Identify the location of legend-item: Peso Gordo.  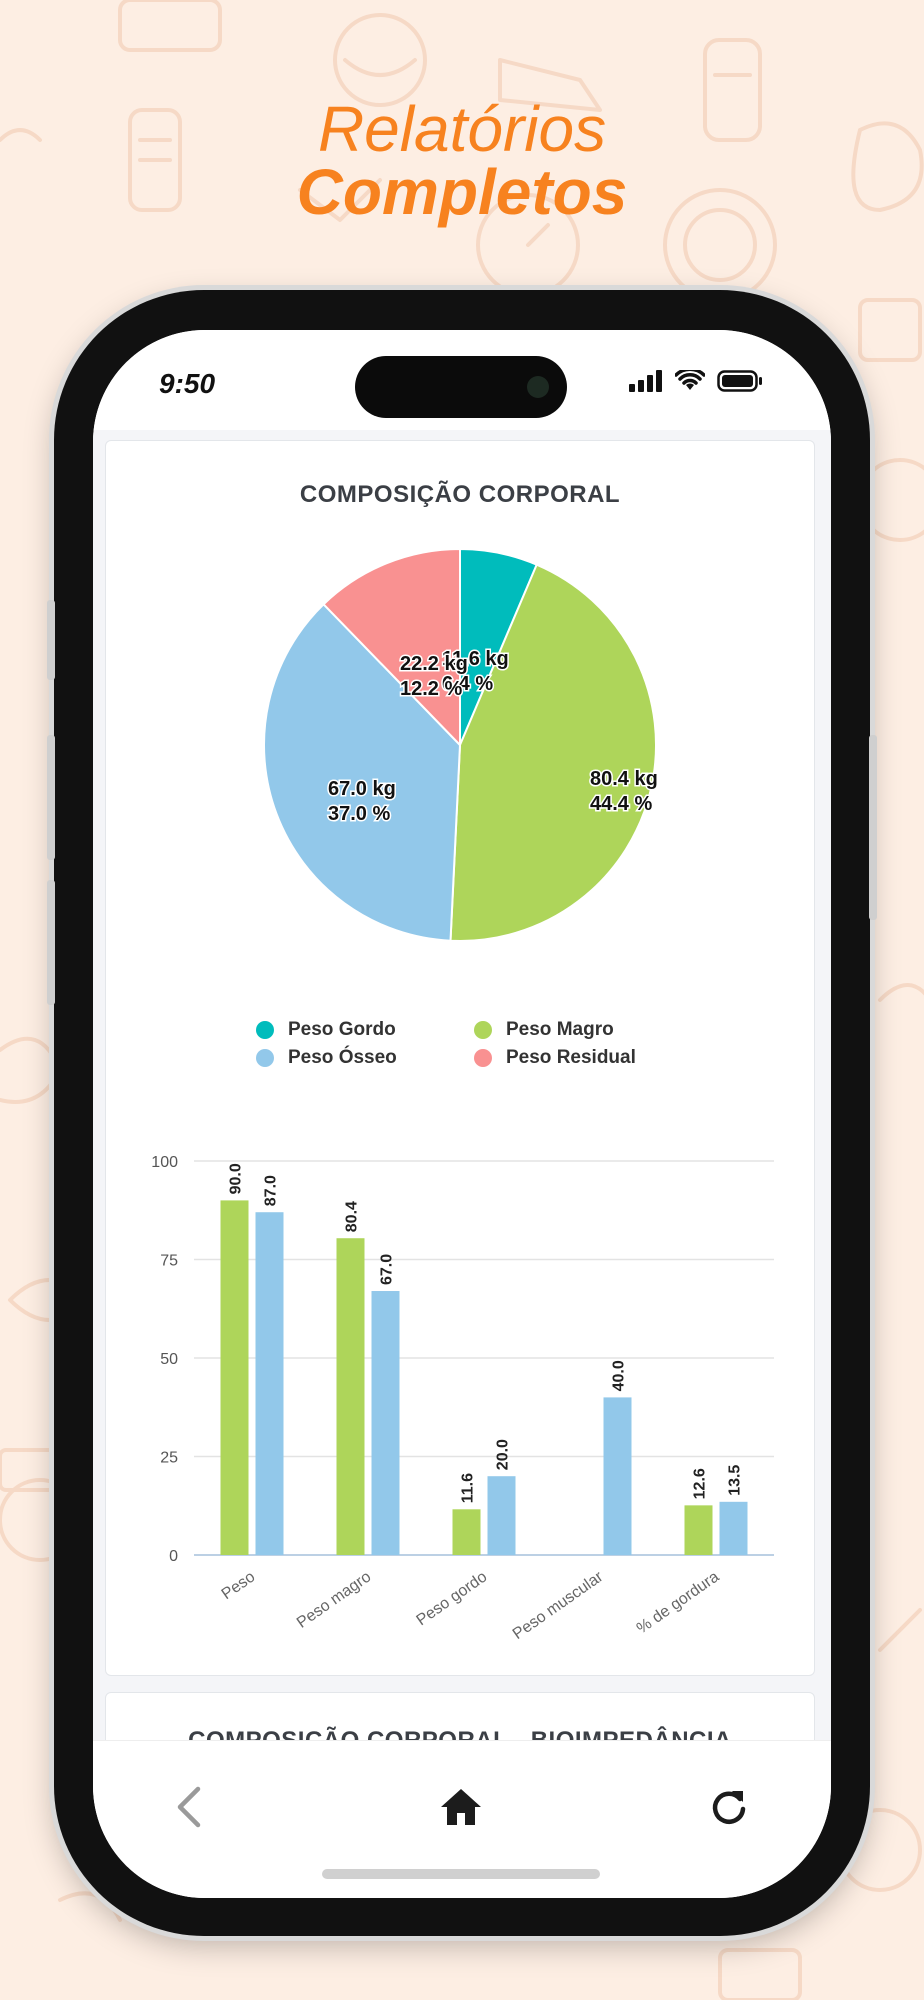
(326, 1030).